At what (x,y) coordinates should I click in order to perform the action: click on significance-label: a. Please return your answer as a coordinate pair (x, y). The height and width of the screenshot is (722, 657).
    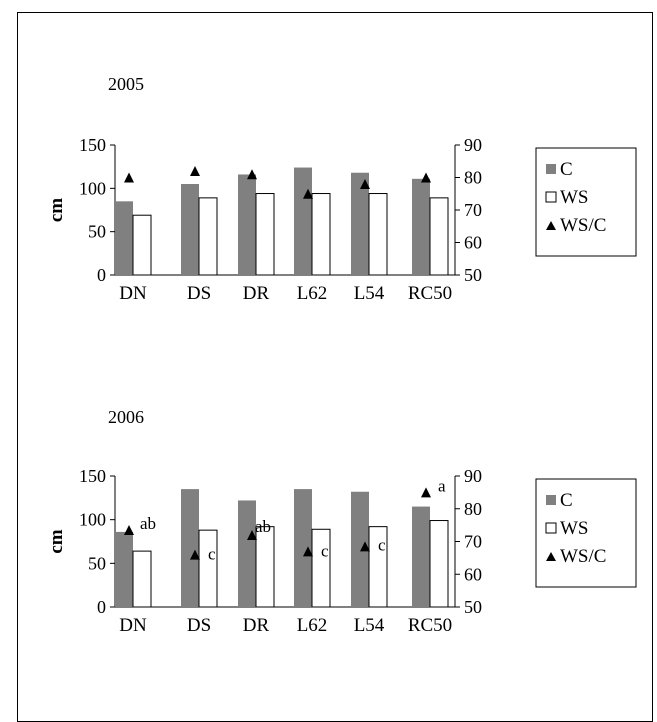
    Looking at the image, I should click on (442, 485).